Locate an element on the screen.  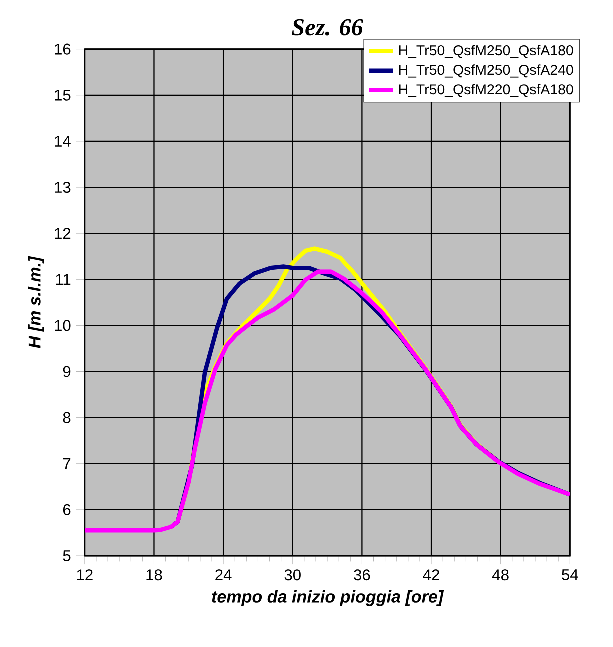
x-tick-label: 48 is located at coordinates (501, 575).